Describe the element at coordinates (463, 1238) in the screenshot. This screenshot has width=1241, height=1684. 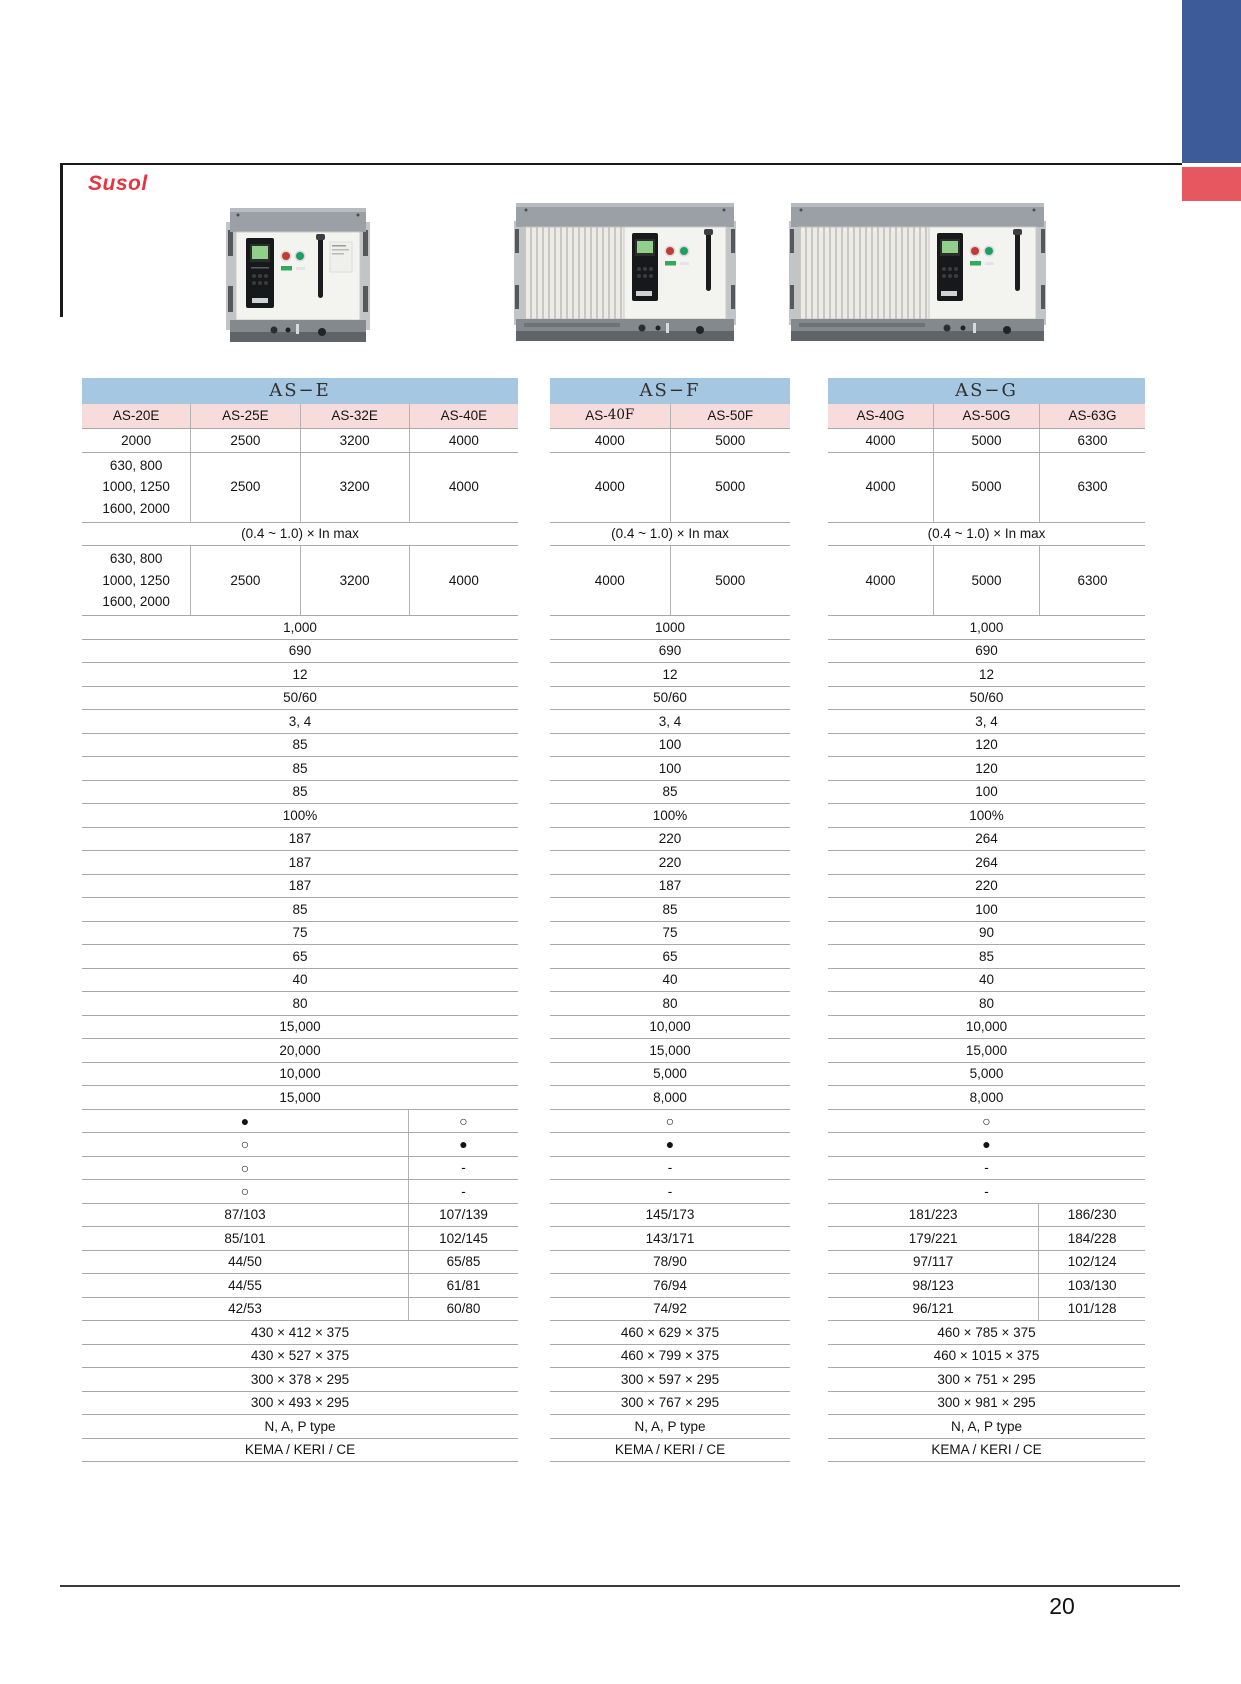
I see `value-cell: 102/145` at that location.